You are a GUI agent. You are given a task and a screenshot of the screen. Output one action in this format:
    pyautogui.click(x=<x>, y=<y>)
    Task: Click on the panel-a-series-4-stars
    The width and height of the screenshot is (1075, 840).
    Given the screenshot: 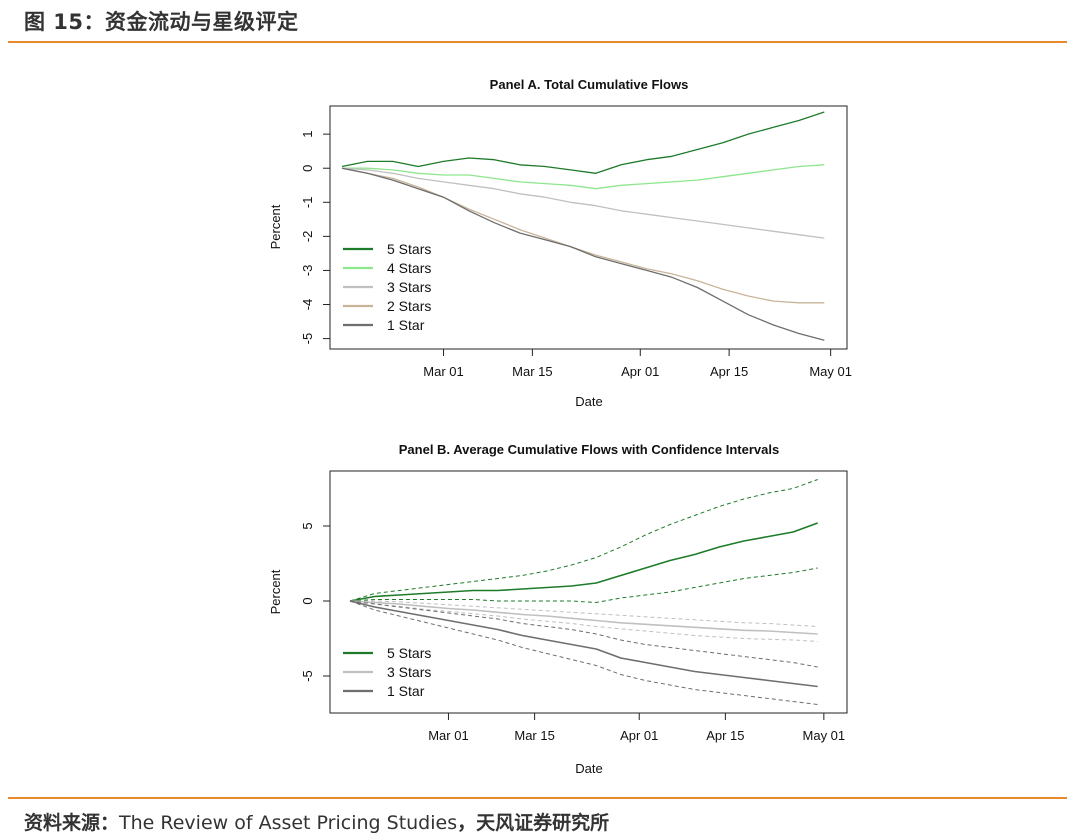 What is the action you would take?
    pyautogui.click(x=583, y=177)
    